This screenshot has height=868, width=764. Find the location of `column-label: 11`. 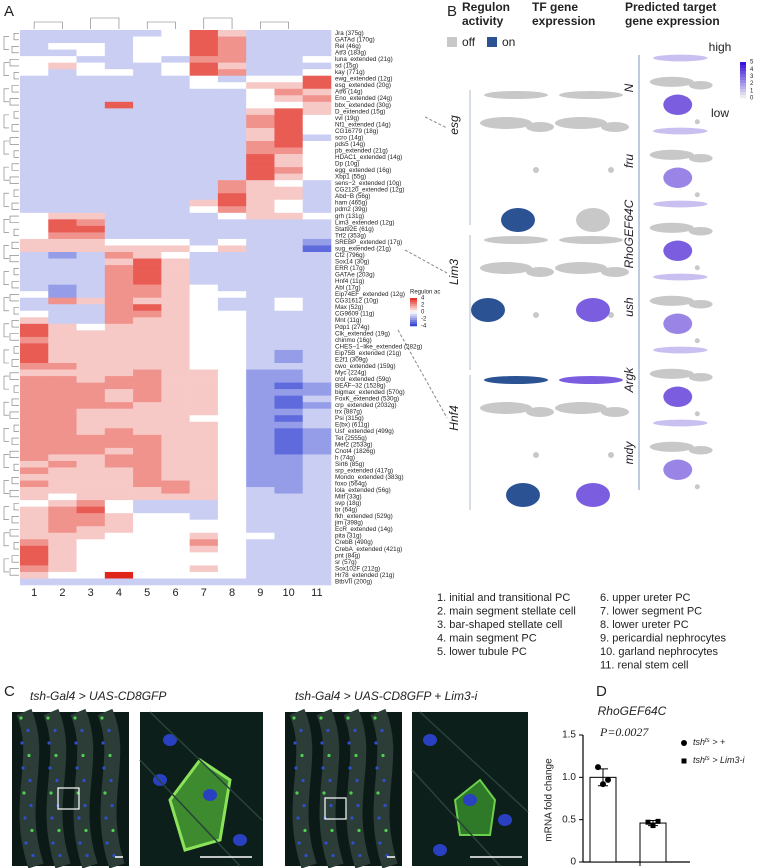

column-label: 11 is located at coordinates (316, 593).